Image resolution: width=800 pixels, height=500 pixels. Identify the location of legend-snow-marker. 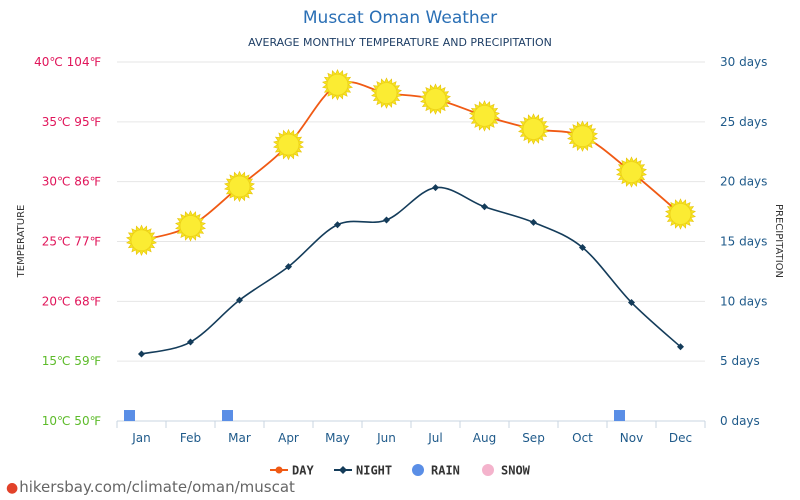
(488, 470).